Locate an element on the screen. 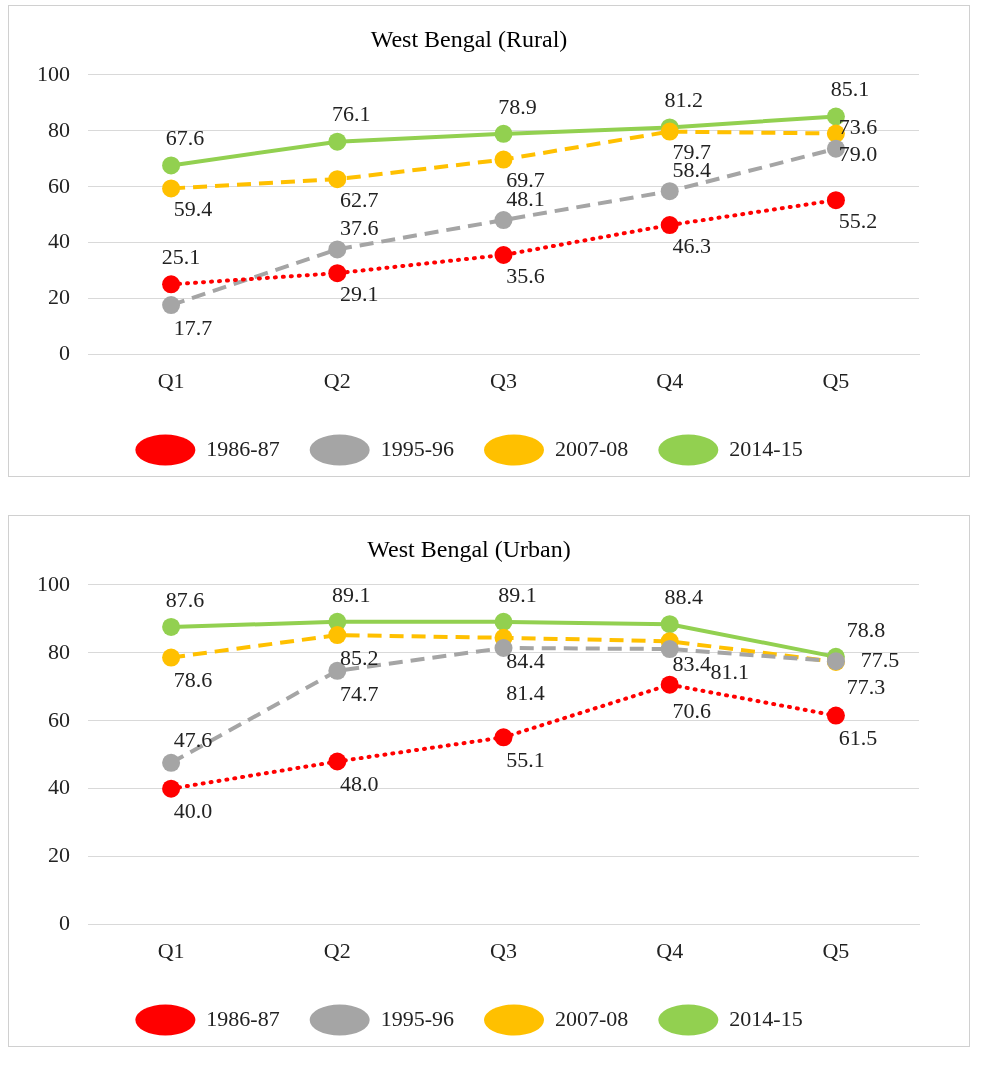 The image size is (992, 1066). data-label: 77.5 is located at coordinates (880, 660).